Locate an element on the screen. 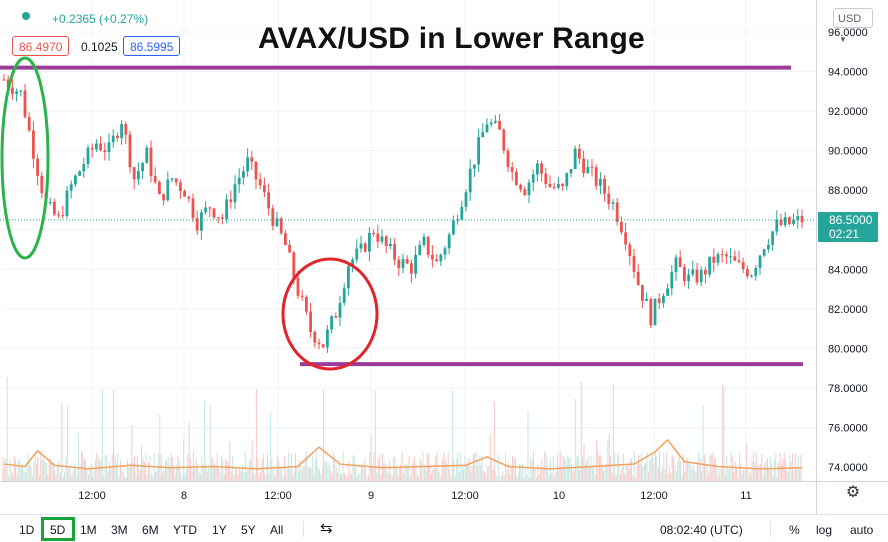 The height and width of the screenshot is (542, 888). bar-countdown: 02:21 is located at coordinates (844, 234).